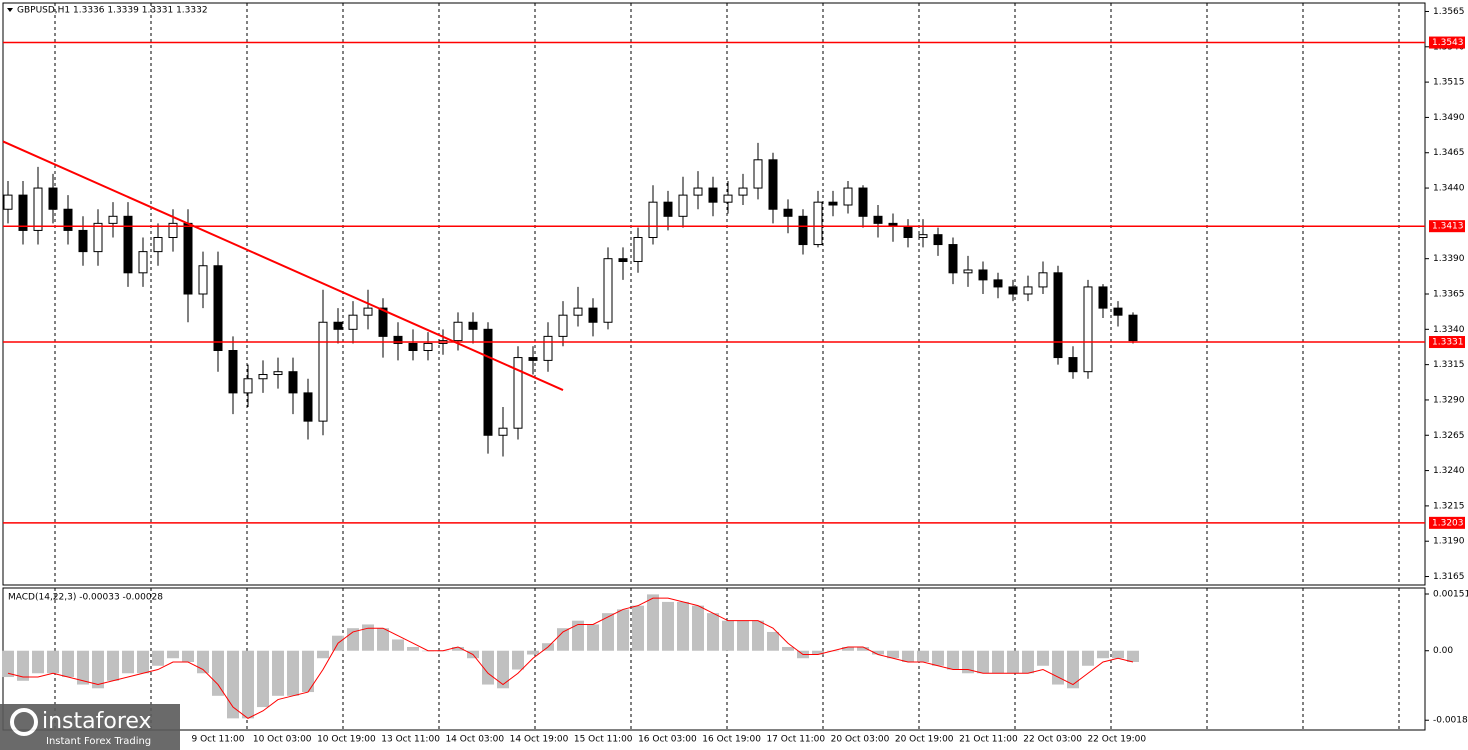 The width and height of the screenshot is (1468, 750). I want to click on macd-label: MACD(14,22,3) -0.00033 -0.00028, so click(85, 598).